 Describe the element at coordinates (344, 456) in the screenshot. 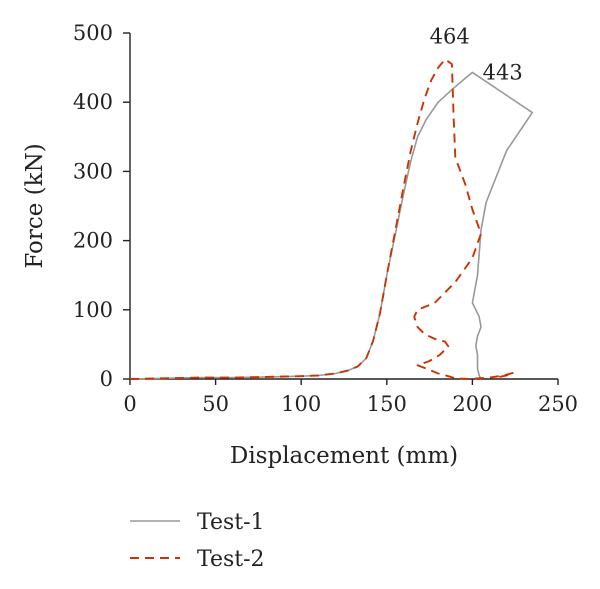

I see `x-axis-title: Displacement (mm)` at that location.